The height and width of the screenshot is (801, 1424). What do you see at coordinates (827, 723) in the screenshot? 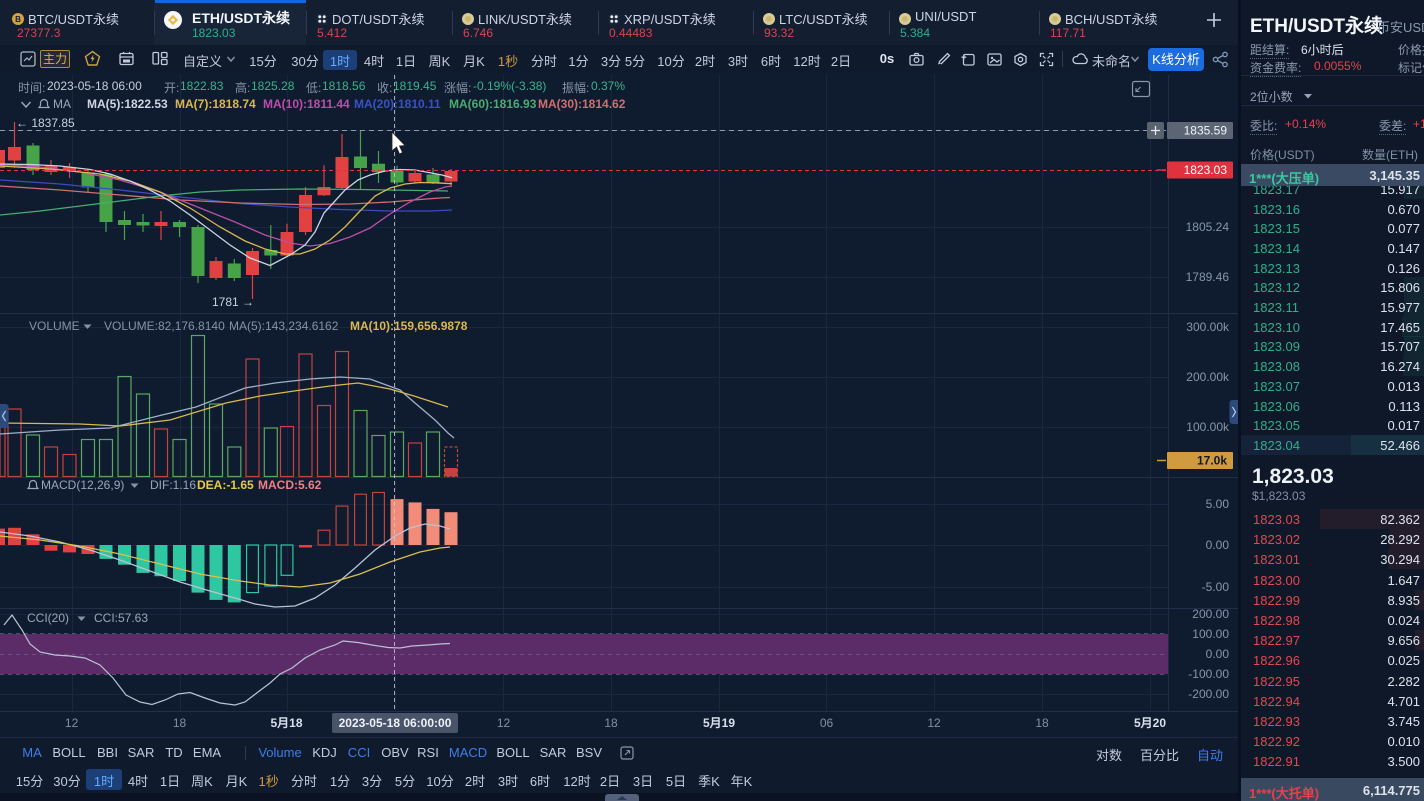
I see `svg-text: 06` at bounding box center [827, 723].